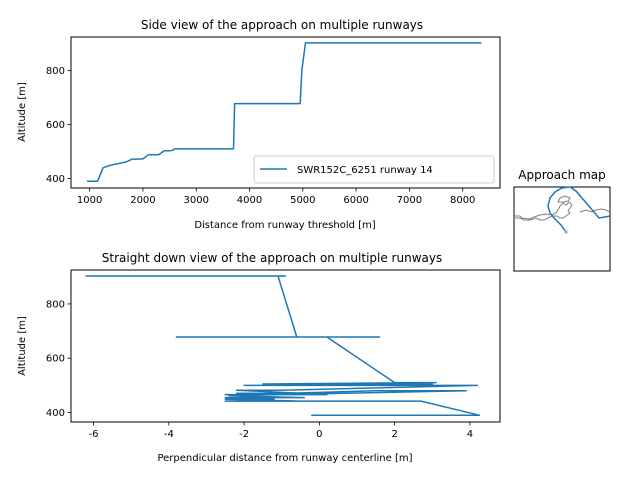 This screenshot has width=640, height=480. Describe the element at coordinates (244, 434) in the screenshot. I see `x-tick-label: -2` at that location.